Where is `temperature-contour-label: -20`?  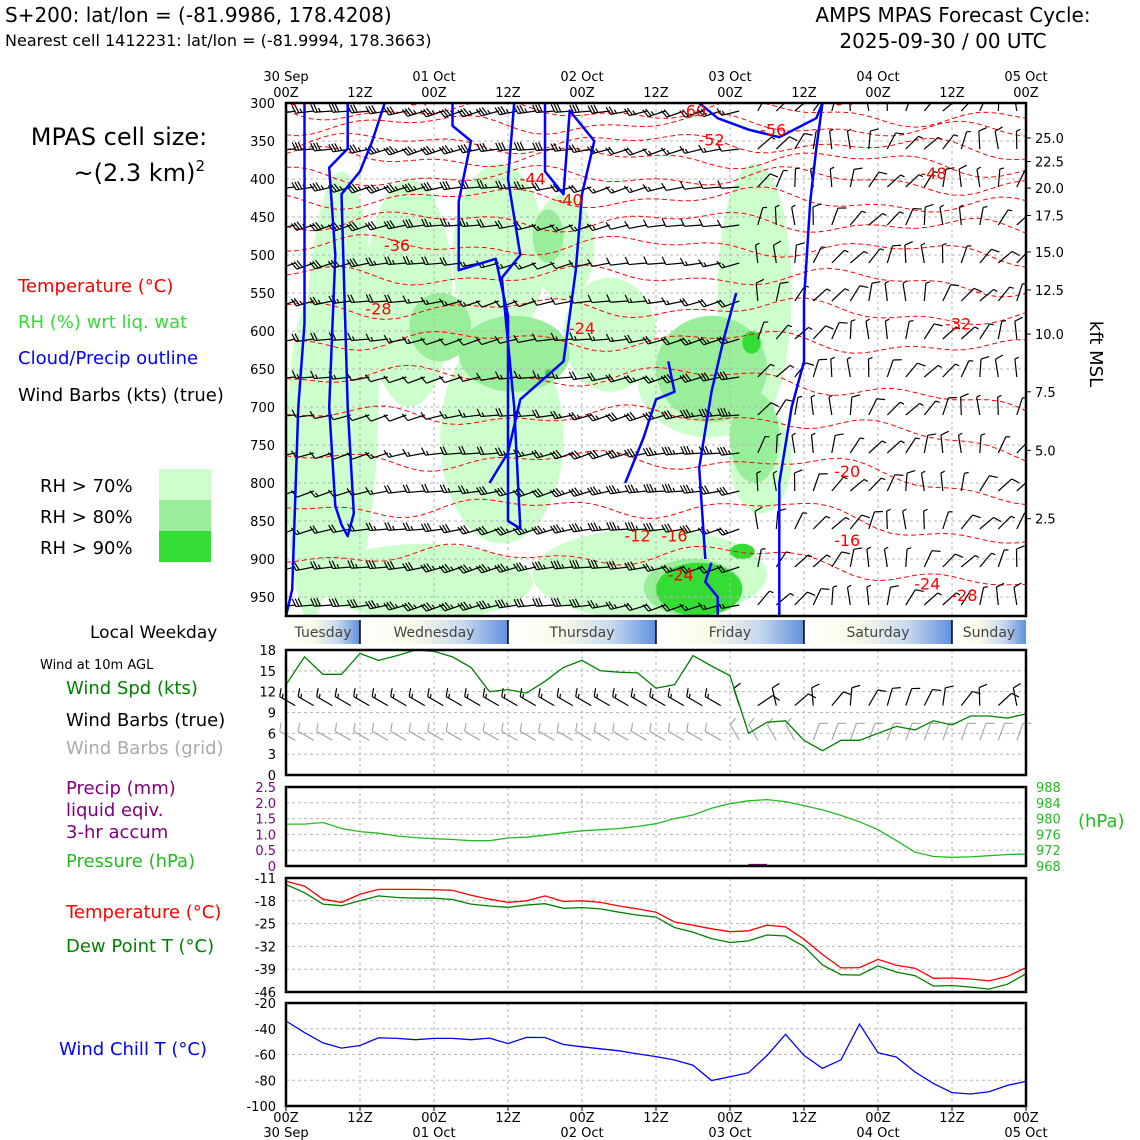 temperature-contour-label: -20 is located at coordinates (847, 471).